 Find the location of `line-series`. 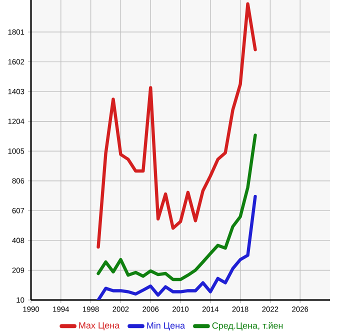

line-series is located at coordinates (176, 247).